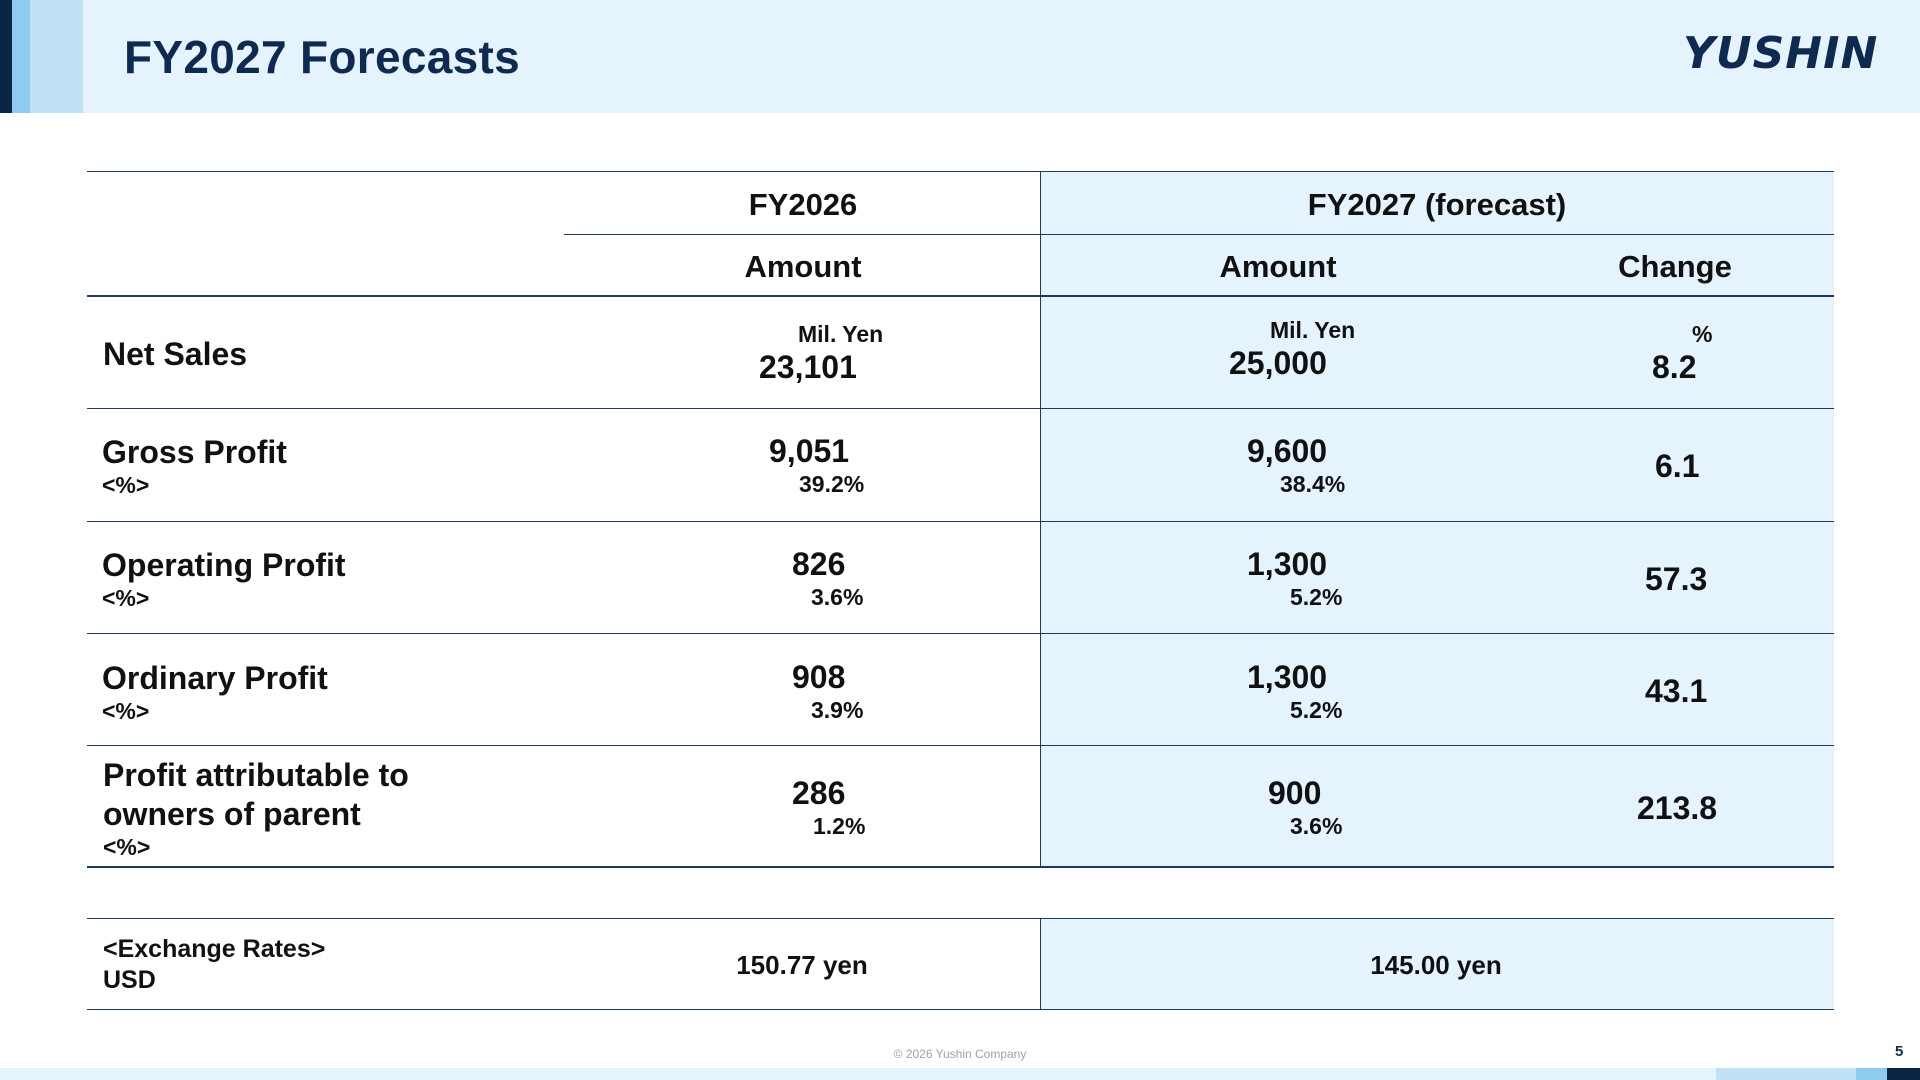 The image size is (1920, 1080). Describe the element at coordinates (809, 451) in the screenshot. I see `gross-profit-fy2026: 9,051` at that location.